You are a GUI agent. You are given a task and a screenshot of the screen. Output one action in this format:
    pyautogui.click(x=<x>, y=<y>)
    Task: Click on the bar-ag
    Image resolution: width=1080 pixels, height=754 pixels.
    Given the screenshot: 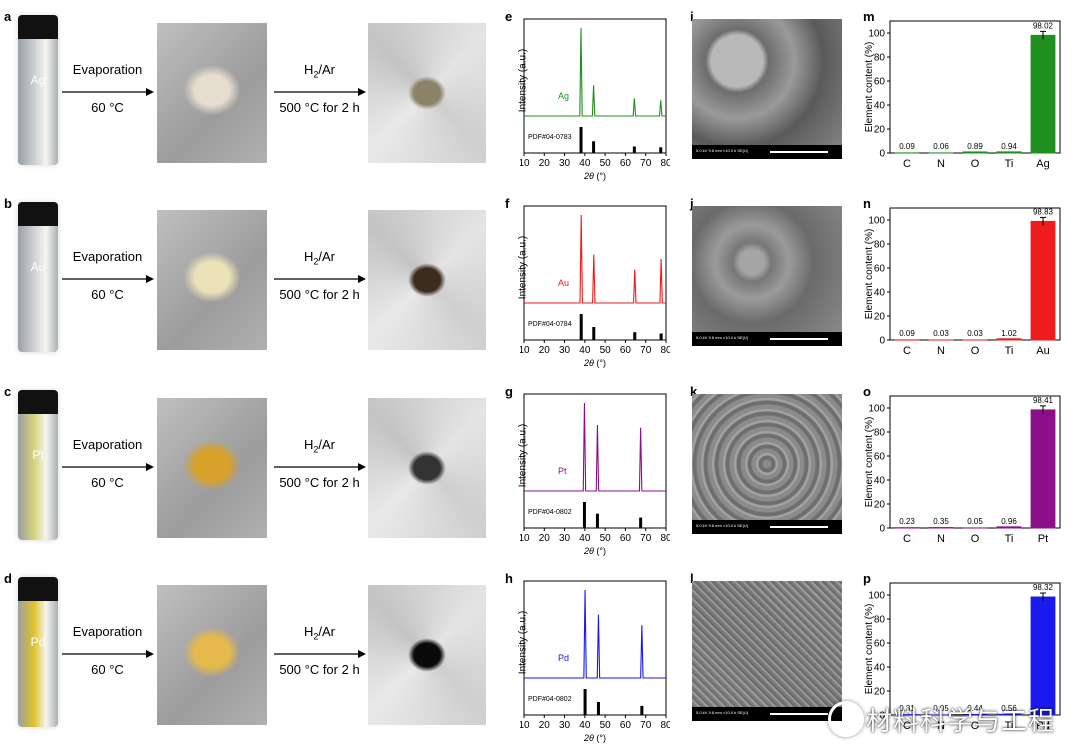 What is the action you would take?
    pyautogui.click(x=1043, y=94)
    